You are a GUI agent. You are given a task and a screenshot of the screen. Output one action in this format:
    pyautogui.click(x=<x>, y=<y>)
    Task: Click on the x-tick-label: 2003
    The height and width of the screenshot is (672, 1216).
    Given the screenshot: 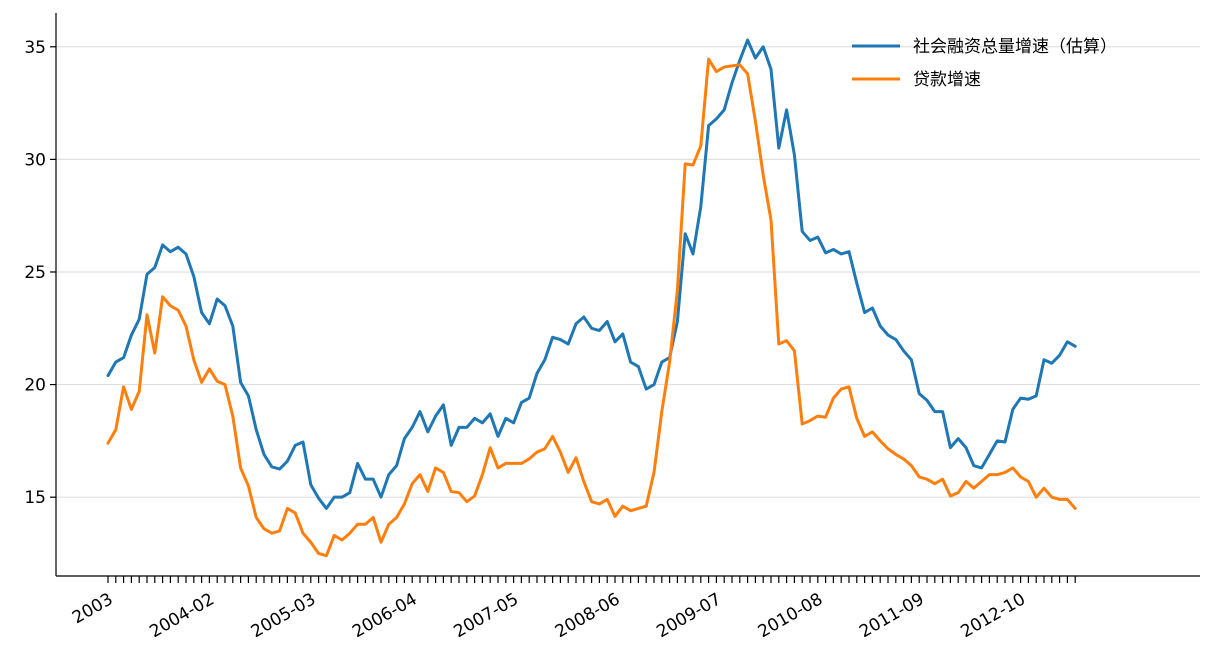 What is the action you would take?
    pyautogui.click(x=92, y=608)
    